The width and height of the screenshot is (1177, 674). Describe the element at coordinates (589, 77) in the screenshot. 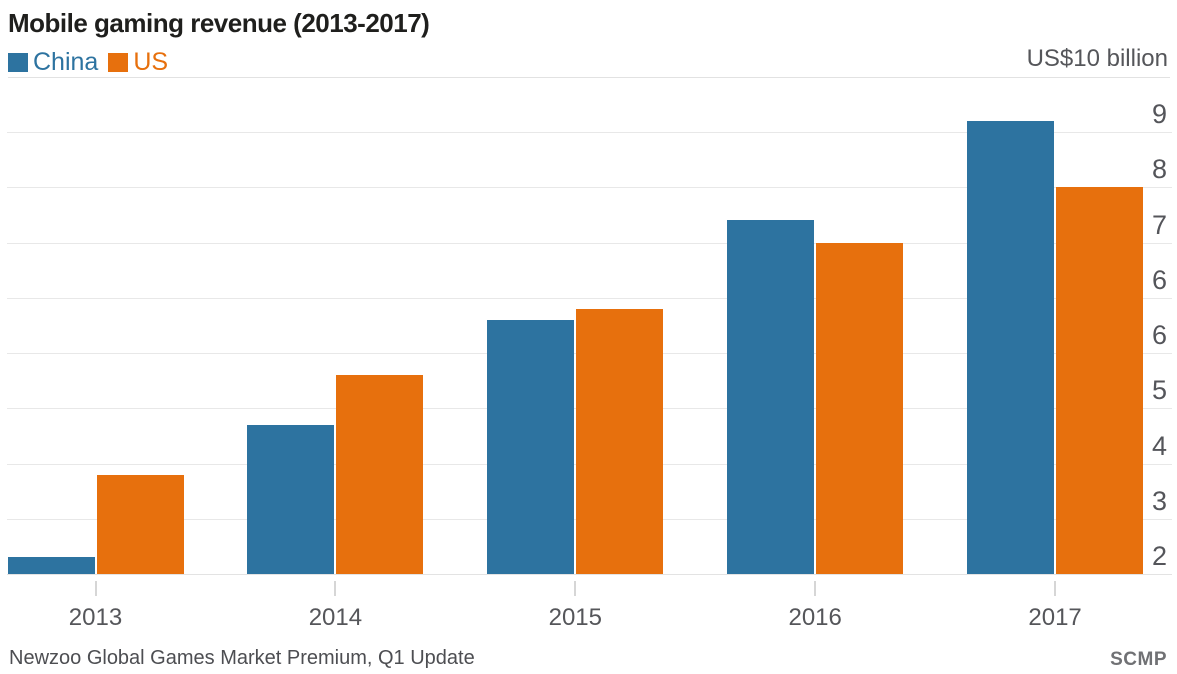

I see `header-separator-line` at that location.